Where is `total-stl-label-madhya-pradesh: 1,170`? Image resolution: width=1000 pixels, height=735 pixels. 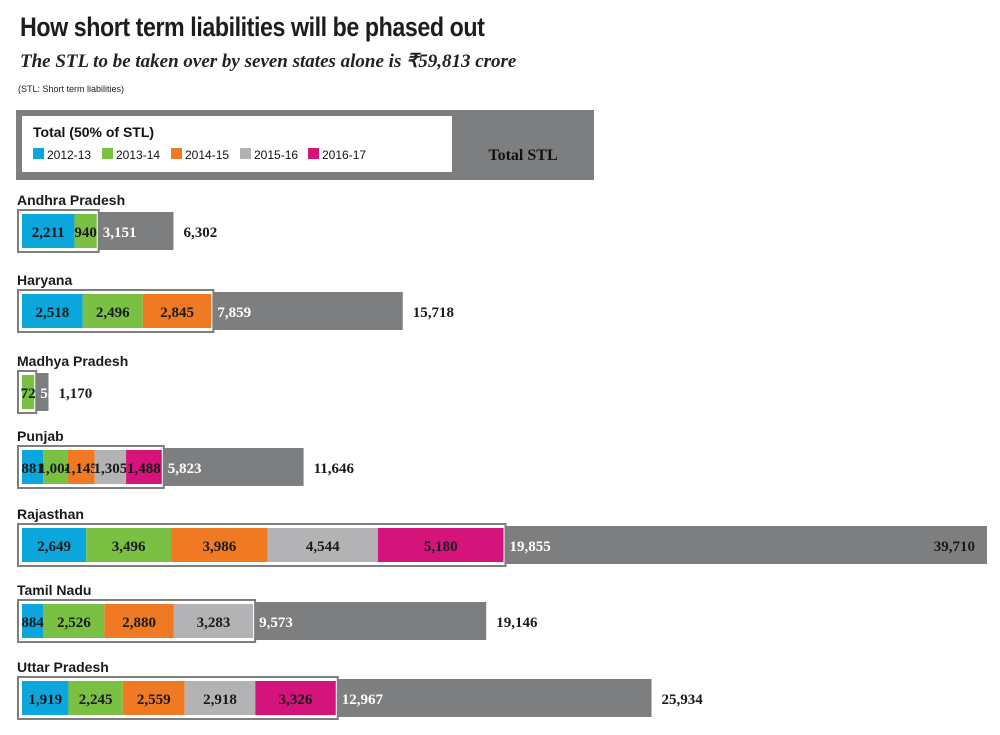 total-stl-label-madhya-pradesh: 1,170 is located at coordinates (75, 394).